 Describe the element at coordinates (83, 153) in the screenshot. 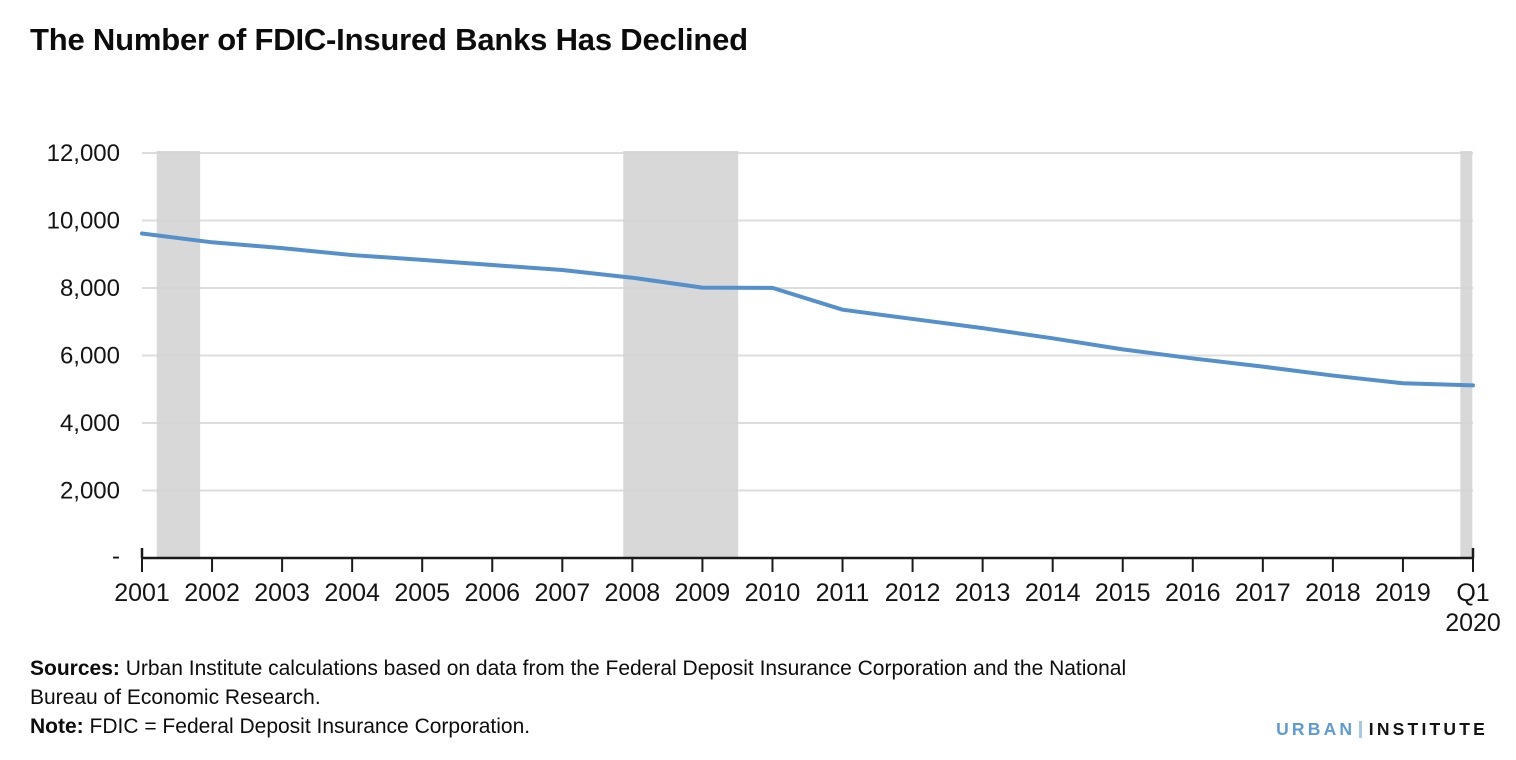

I see `y-tick-label: 12,000` at that location.